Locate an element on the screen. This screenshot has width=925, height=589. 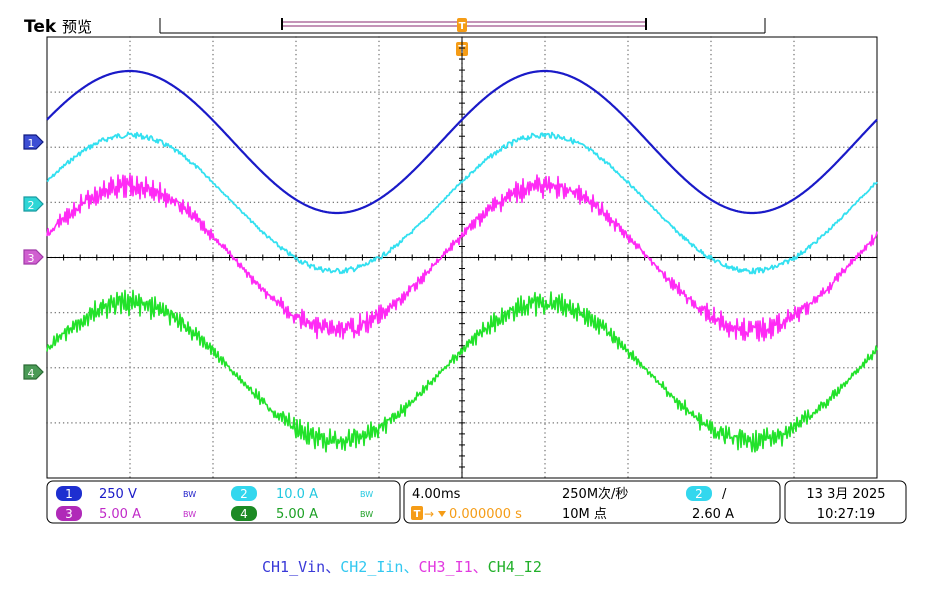
sample-rate-readout: 250M次/秒 is located at coordinates (595, 494).